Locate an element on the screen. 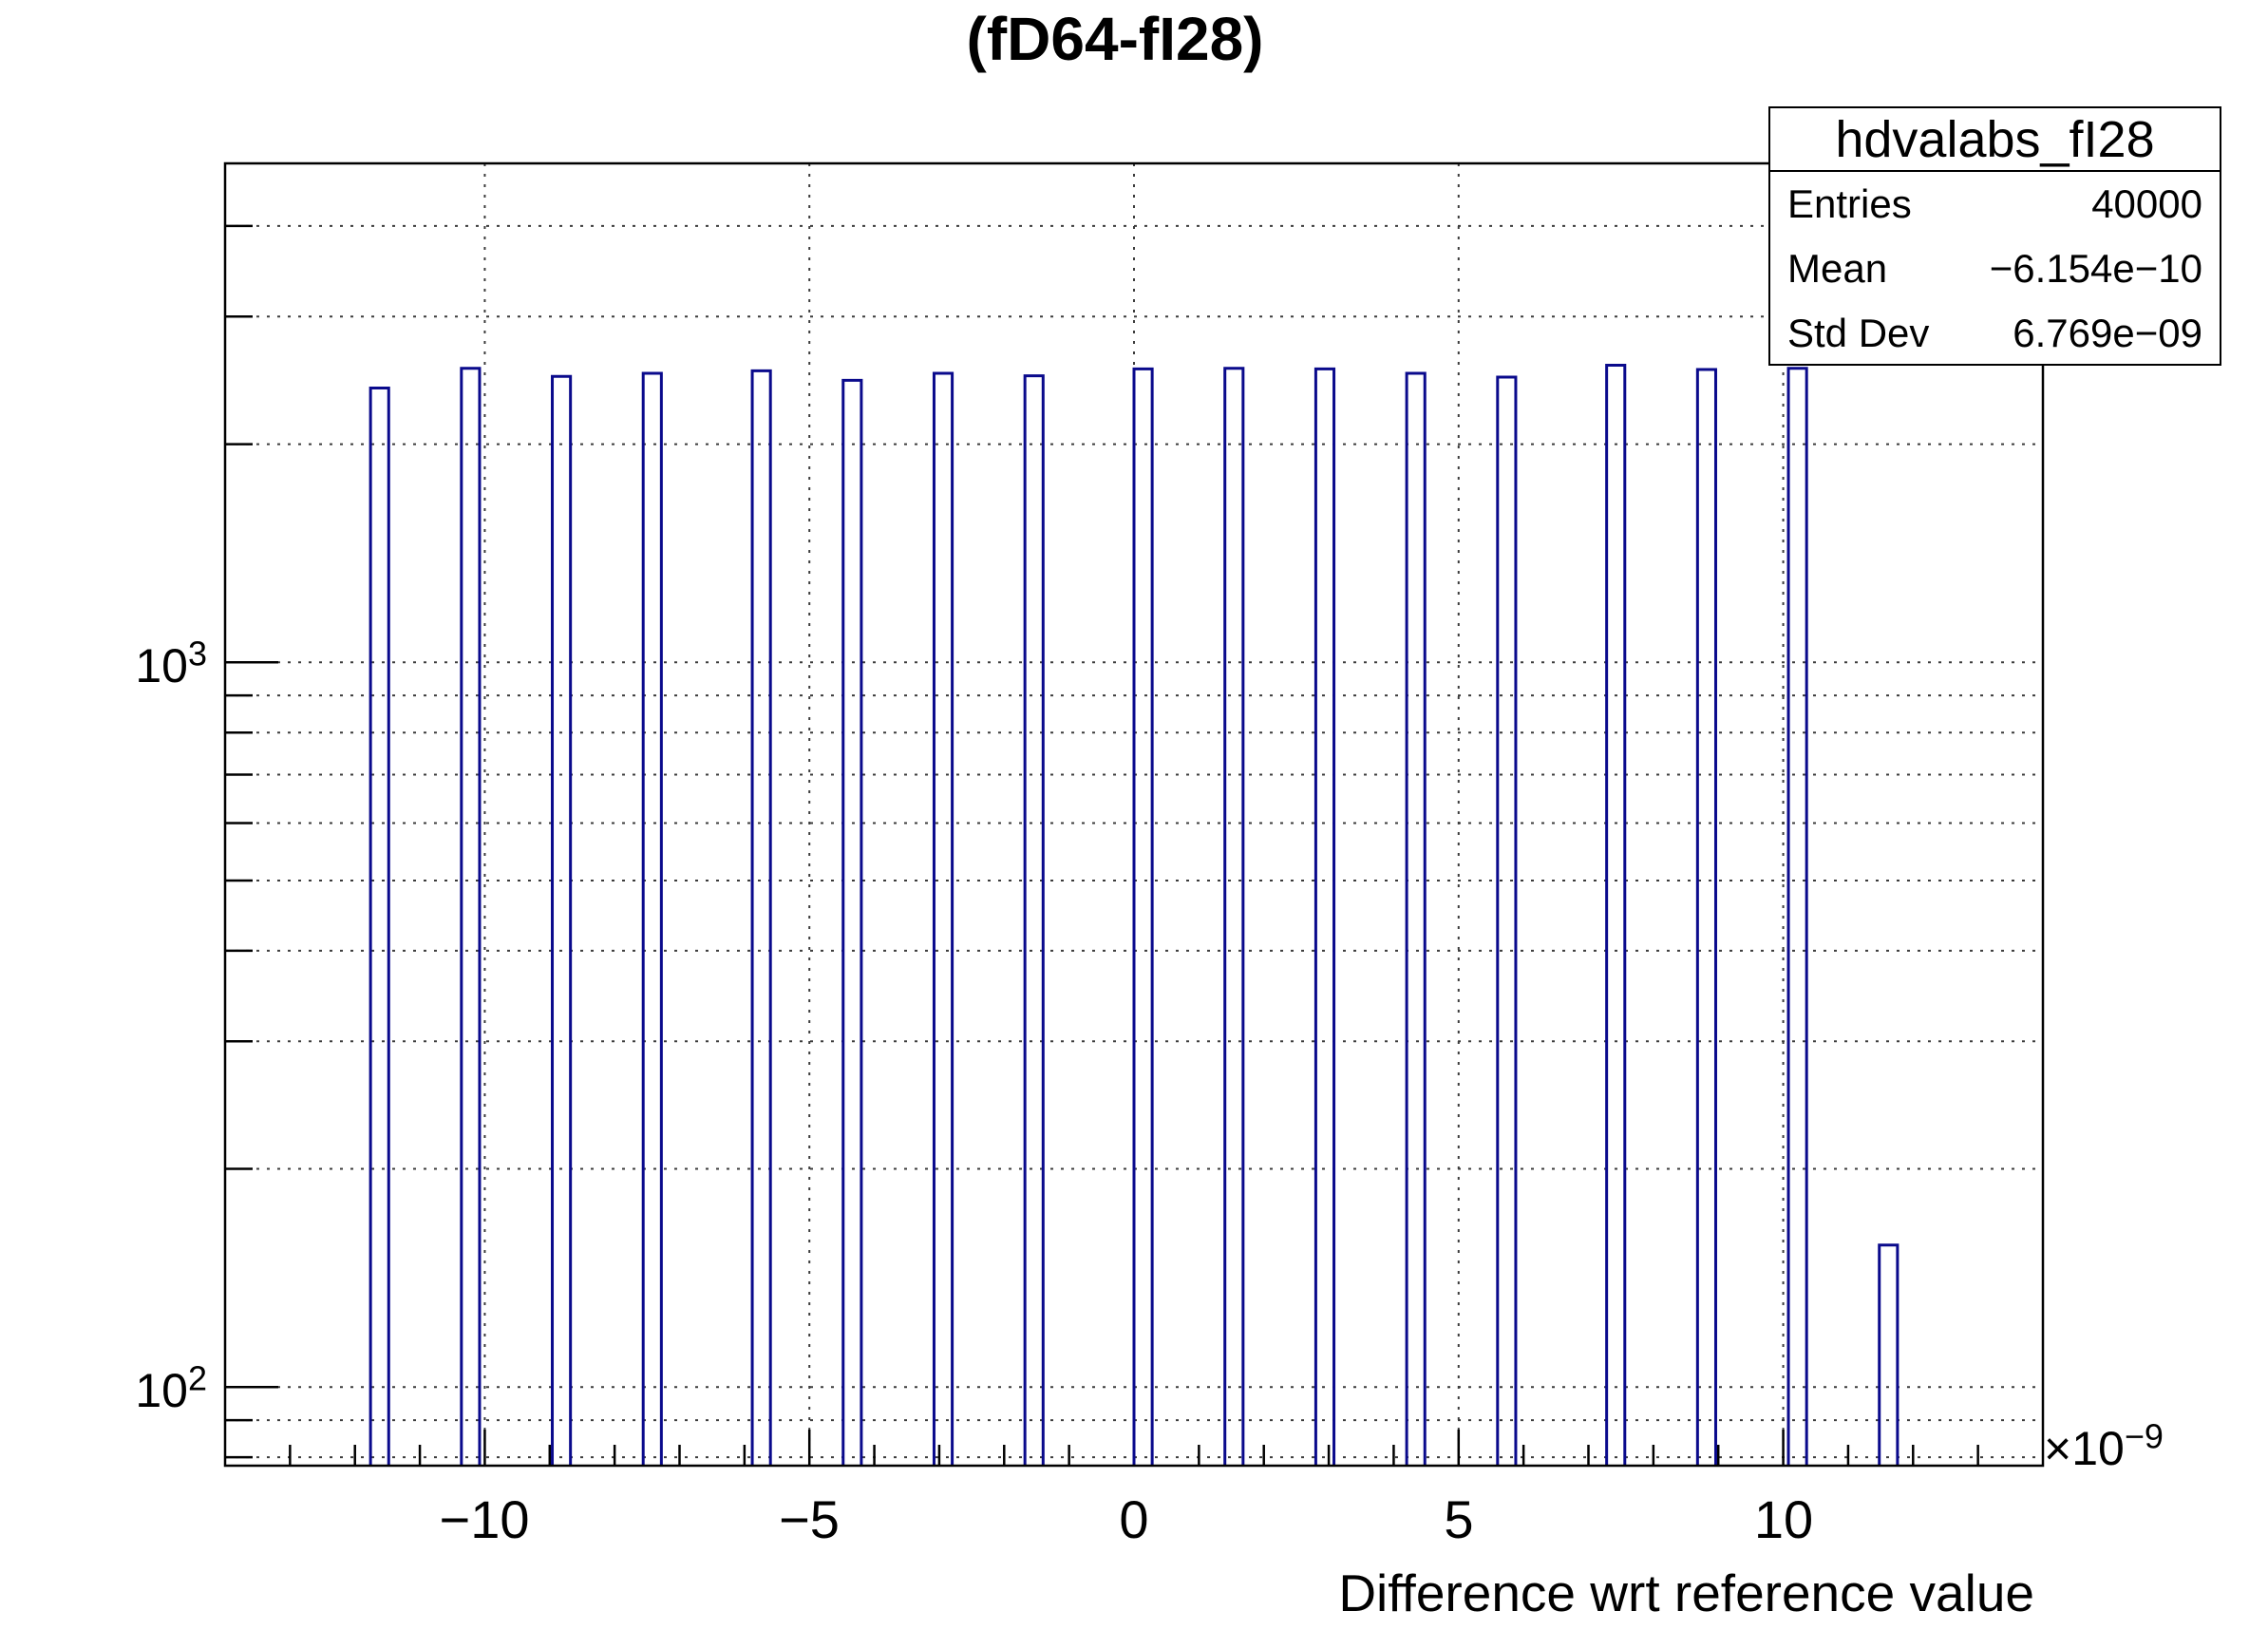 This screenshot has height=1630, width=2268. y-axis-tick-label-100: 10² is located at coordinates (171, 1389).